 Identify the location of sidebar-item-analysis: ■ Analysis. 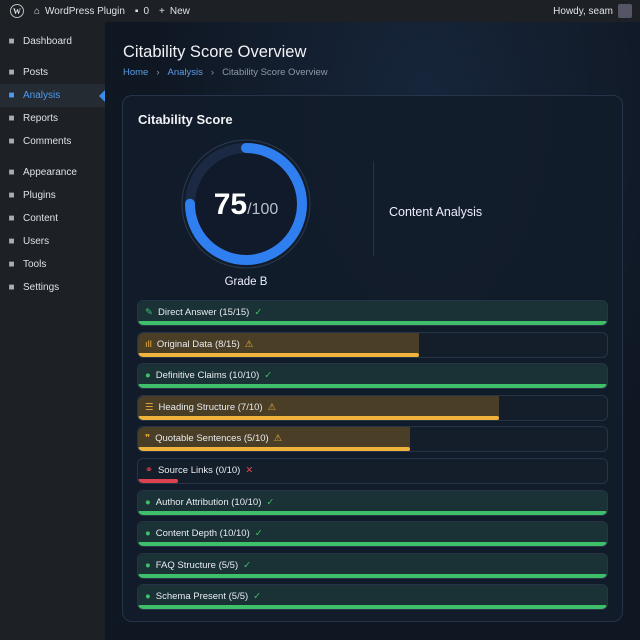
(52, 95).